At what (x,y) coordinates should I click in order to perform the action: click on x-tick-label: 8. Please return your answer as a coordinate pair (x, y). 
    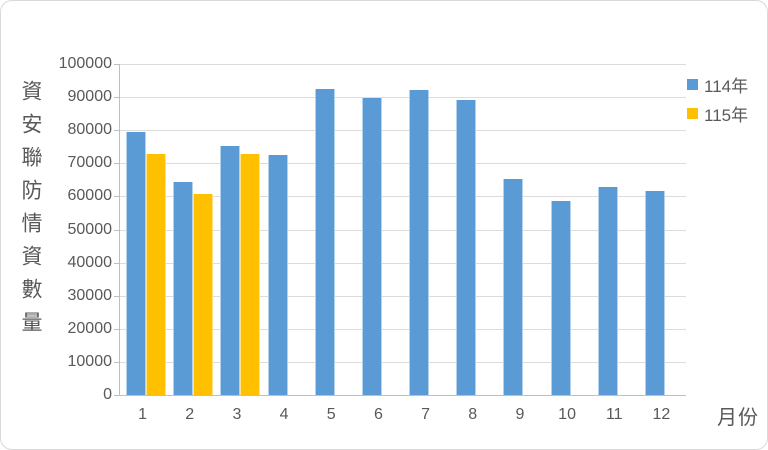
    Looking at the image, I should click on (473, 414).